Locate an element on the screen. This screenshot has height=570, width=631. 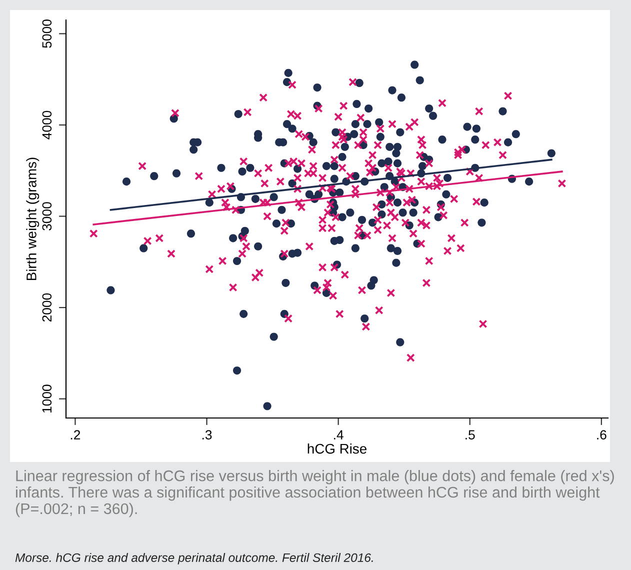
y-axis-title: Birth weight (grams) is located at coordinates (33, 219).